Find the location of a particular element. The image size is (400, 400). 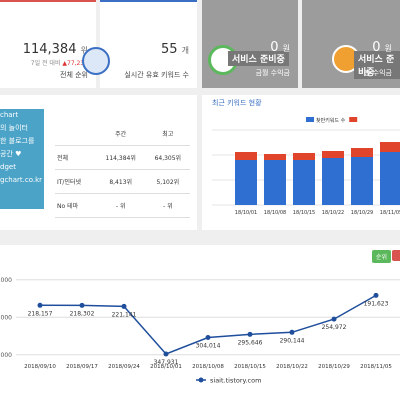

ad-text: 한 블로그를 is located at coordinates (17, 141).